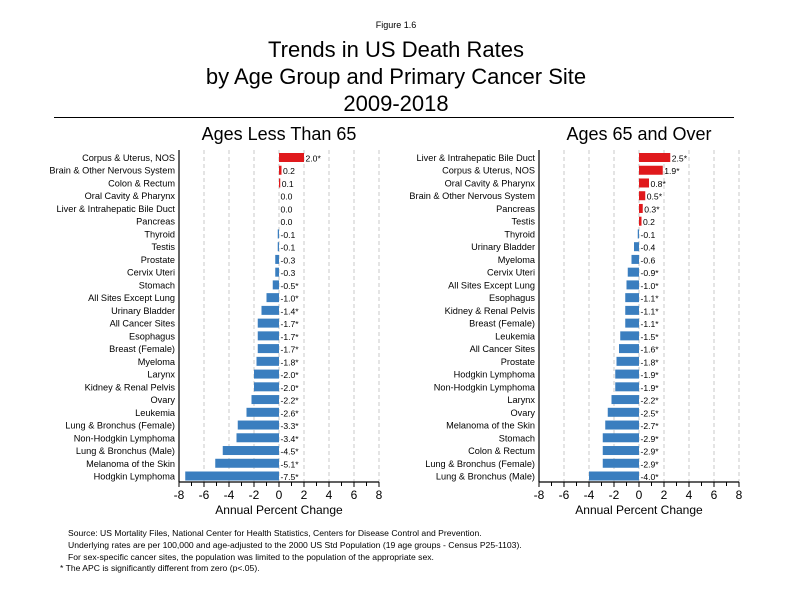  Describe the element at coordinates (290, 426) in the screenshot. I see `left-data-label: -3.3*` at that location.